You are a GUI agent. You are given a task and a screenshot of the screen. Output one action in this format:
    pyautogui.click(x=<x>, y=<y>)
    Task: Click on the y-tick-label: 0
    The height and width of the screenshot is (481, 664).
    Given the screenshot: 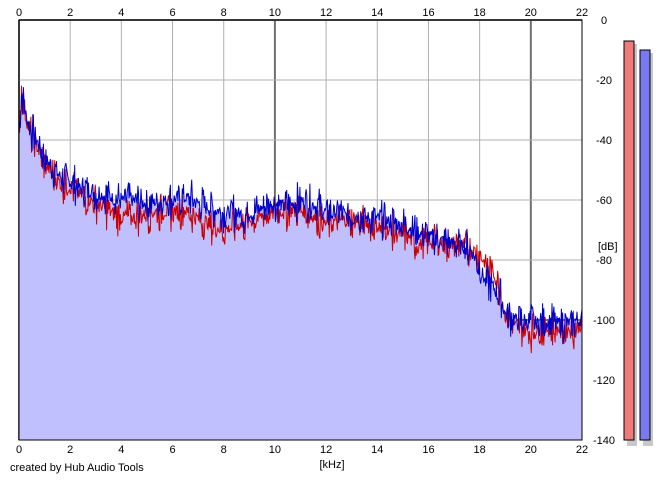 What is the action you would take?
    pyautogui.click(x=604, y=21)
    